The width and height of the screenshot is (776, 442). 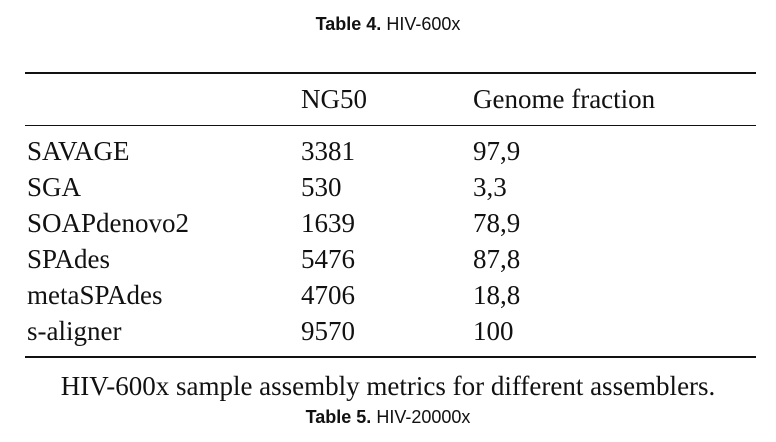 I want to click on cell-ng50: 1639, so click(x=328, y=223).